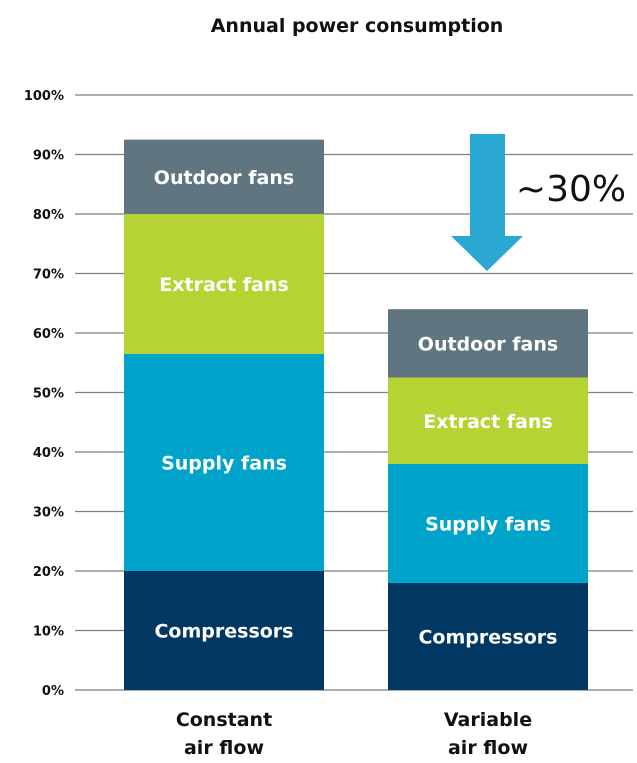 The image size is (637, 763). I want to click on y-tick-label: 10%, so click(48, 632).